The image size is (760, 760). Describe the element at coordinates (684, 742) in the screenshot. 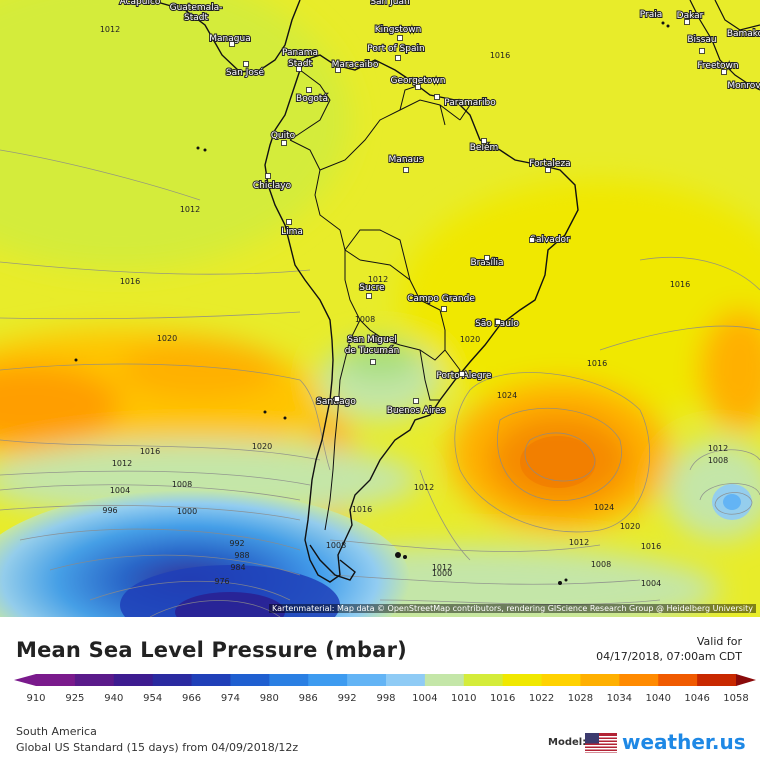

I see `brand-logo: weather.us` at that location.